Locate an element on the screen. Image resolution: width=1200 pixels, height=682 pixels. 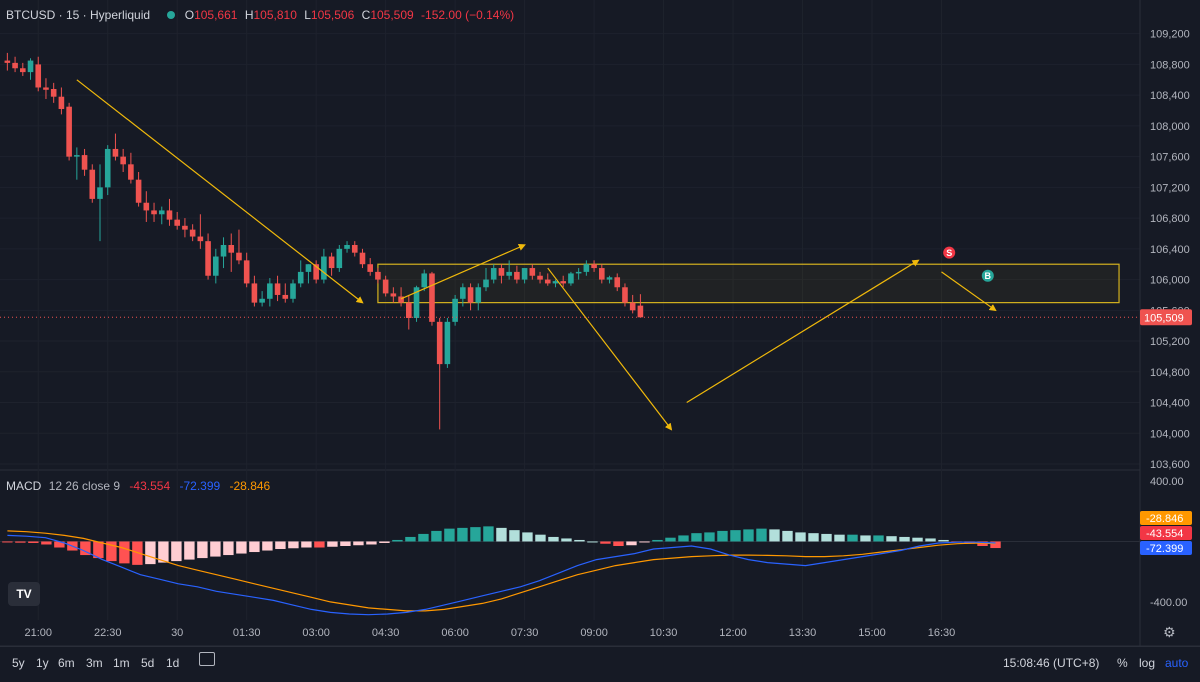
percent-scale-button: % is located at coordinates (1122, 663).